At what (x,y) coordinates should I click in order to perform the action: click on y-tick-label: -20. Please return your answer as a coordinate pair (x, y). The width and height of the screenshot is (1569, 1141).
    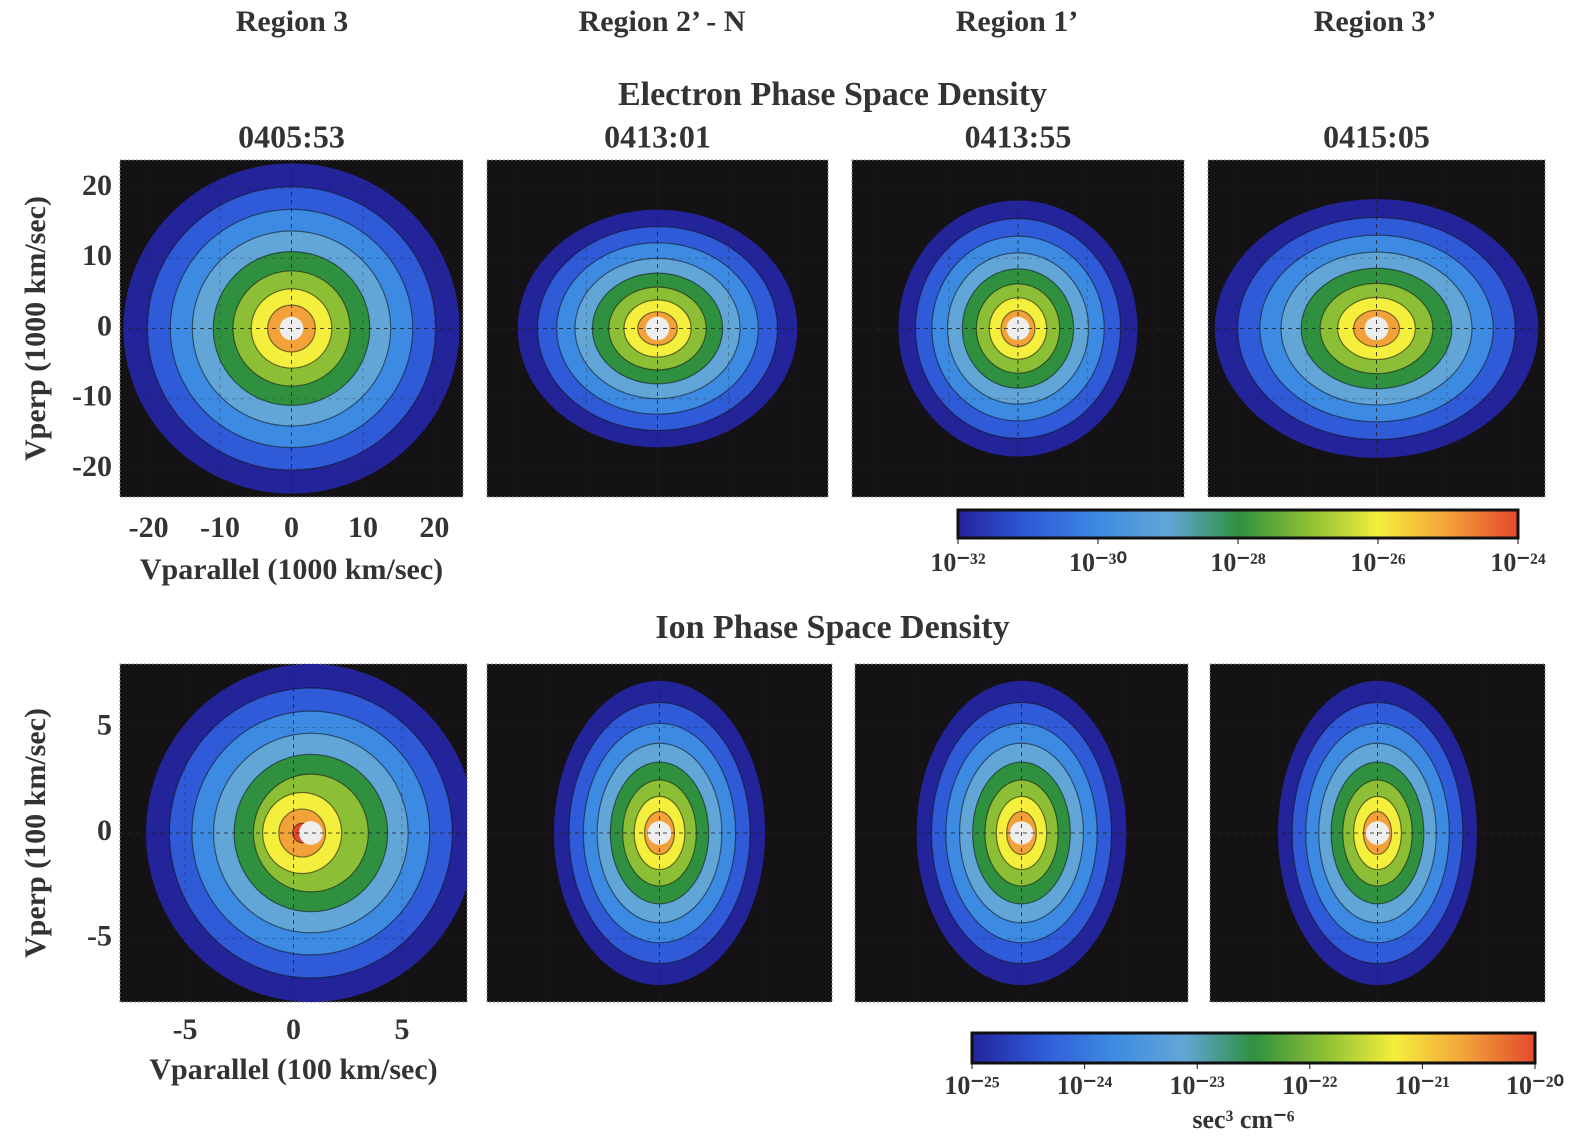
    Looking at the image, I should click on (92, 466).